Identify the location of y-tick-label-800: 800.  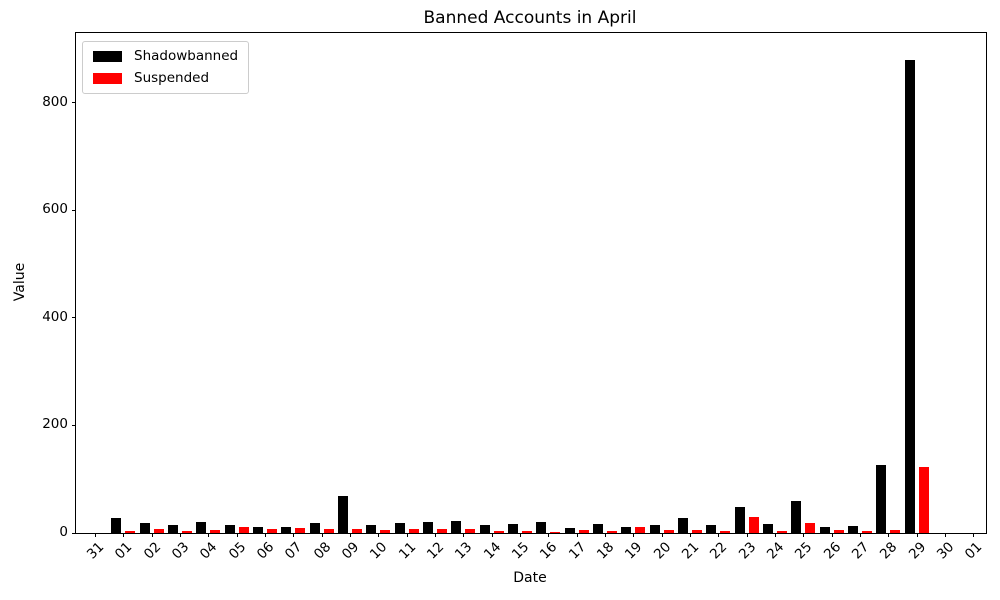
(55, 101).